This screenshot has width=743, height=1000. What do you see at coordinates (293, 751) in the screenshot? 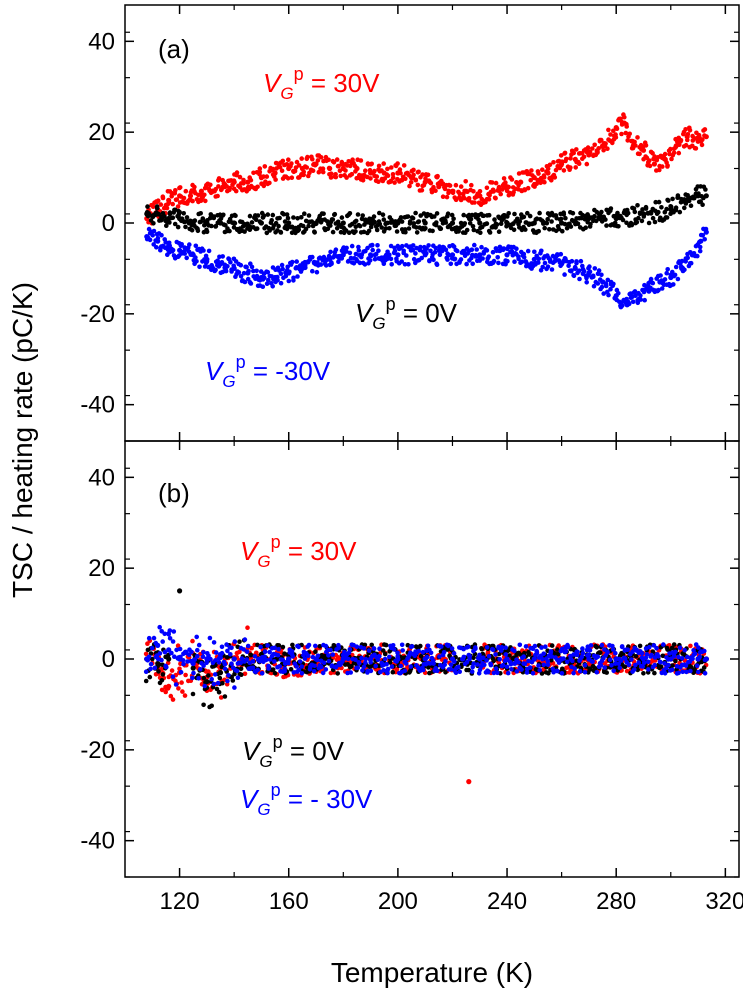
I see `panel-b-label-0v: VGp = 0V` at bounding box center [293, 751].